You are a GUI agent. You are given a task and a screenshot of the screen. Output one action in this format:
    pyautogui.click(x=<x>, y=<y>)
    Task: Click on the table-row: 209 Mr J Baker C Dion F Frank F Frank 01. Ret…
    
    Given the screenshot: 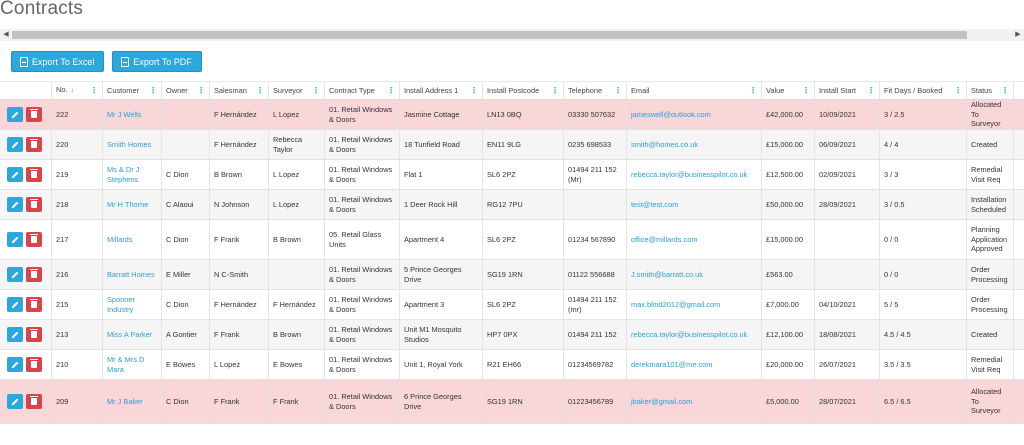 What is the action you would take?
    pyautogui.click(x=512, y=402)
    